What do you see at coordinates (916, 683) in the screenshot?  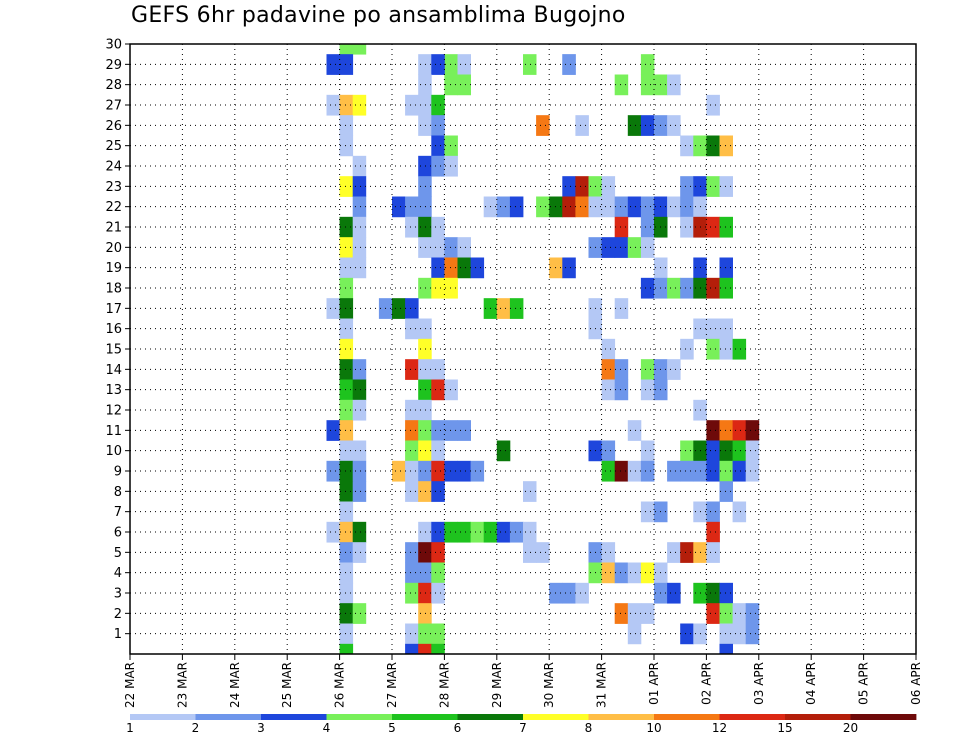 I see `x-tick-label: 06 APR` at bounding box center [916, 683].